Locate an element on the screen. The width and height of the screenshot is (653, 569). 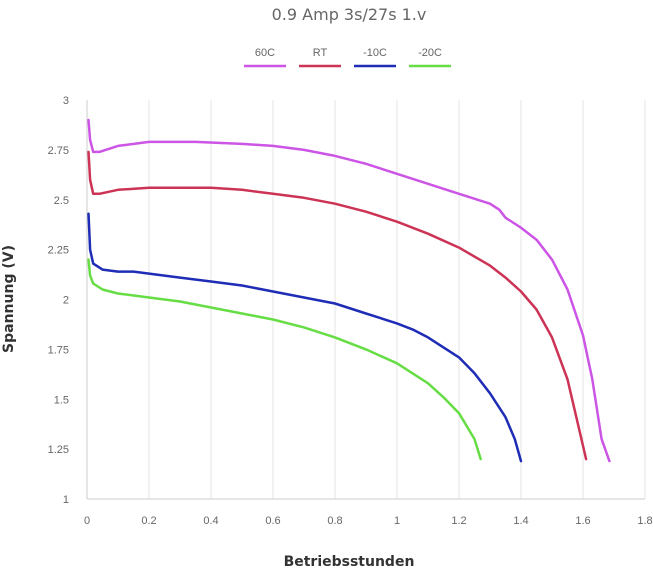
x-tick-label: 0.2 is located at coordinates (148, 521).